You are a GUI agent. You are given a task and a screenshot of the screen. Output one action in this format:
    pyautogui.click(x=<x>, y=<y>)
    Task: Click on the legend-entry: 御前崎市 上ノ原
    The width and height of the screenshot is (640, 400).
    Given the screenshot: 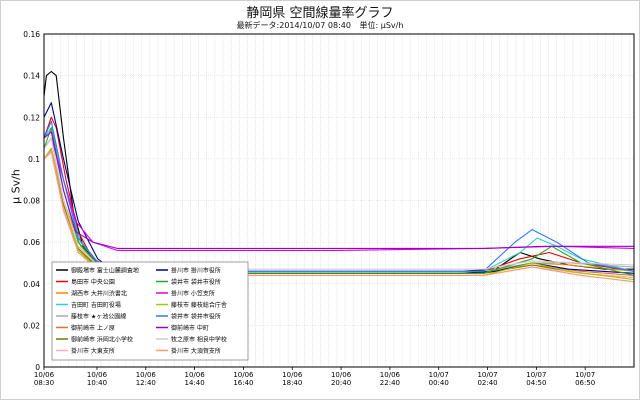 What is the action you would take?
    pyautogui.click(x=93, y=328)
    